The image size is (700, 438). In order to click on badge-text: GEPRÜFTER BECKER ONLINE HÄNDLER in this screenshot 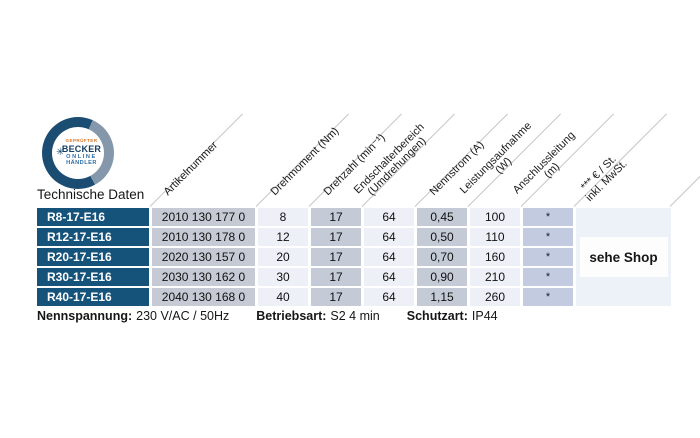, I will do `click(81, 152)`.